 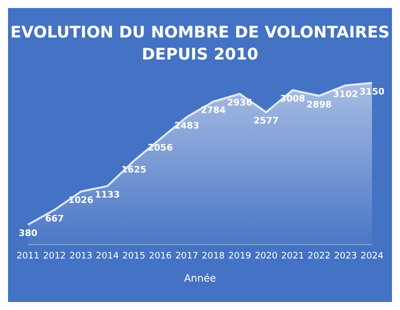 What do you see at coordinates (319, 257) in the screenshot?
I see `x-tick-label: 2022` at bounding box center [319, 257].